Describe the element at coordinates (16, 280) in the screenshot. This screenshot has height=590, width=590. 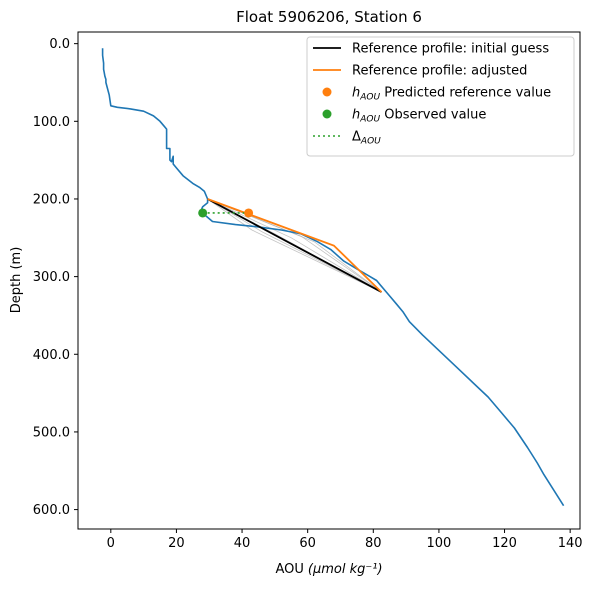
I see `y-axis-label: Depth (m)` at that location.